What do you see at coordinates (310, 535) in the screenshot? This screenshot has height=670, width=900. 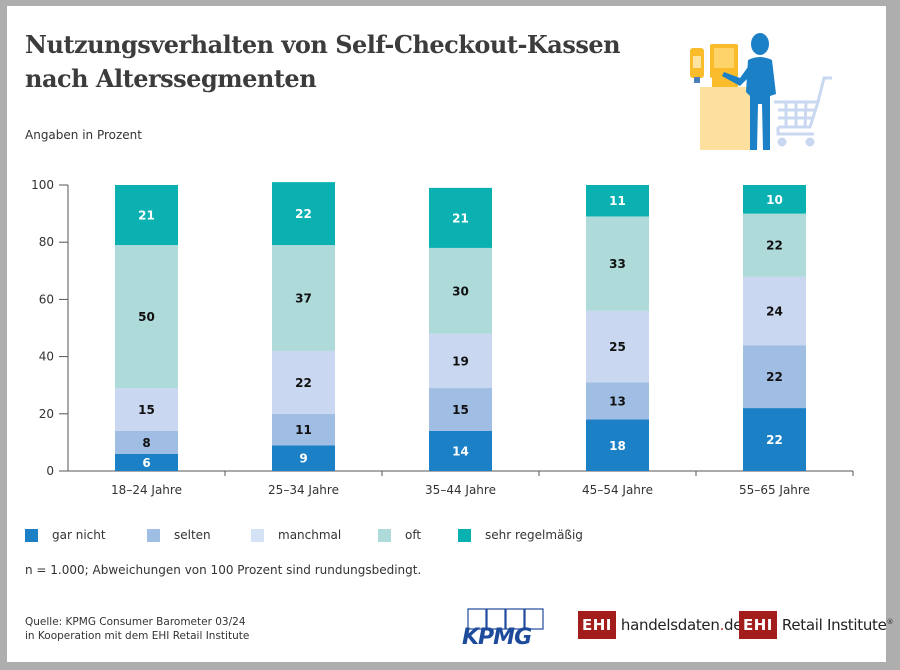 I see `legend-label: manchmal` at bounding box center [310, 535].